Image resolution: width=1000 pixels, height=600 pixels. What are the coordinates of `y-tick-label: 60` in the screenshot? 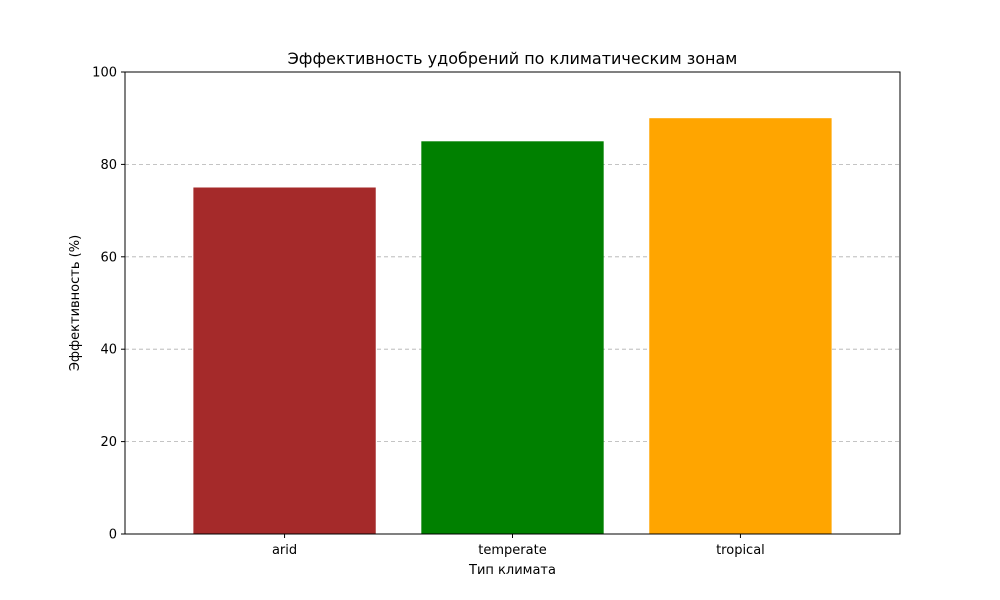 It's located at (108, 257).